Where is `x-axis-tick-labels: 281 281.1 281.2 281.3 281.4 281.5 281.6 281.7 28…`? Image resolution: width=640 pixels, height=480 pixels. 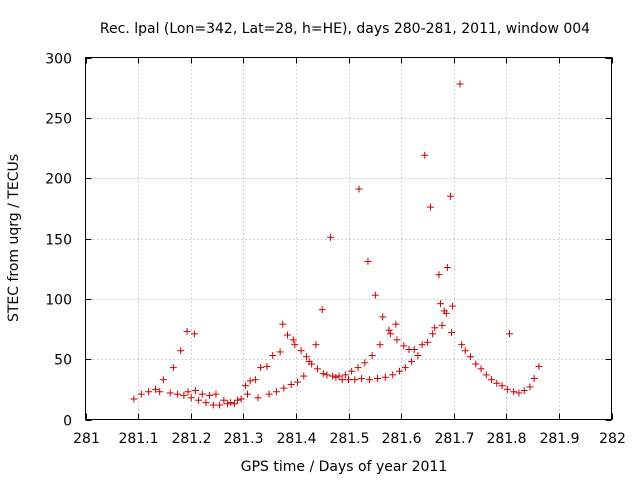
x-axis-tick-labels: 281 281.1 281.2 281.3 281.4 281.5 281.6 281.7 28… is located at coordinates (349, 439).